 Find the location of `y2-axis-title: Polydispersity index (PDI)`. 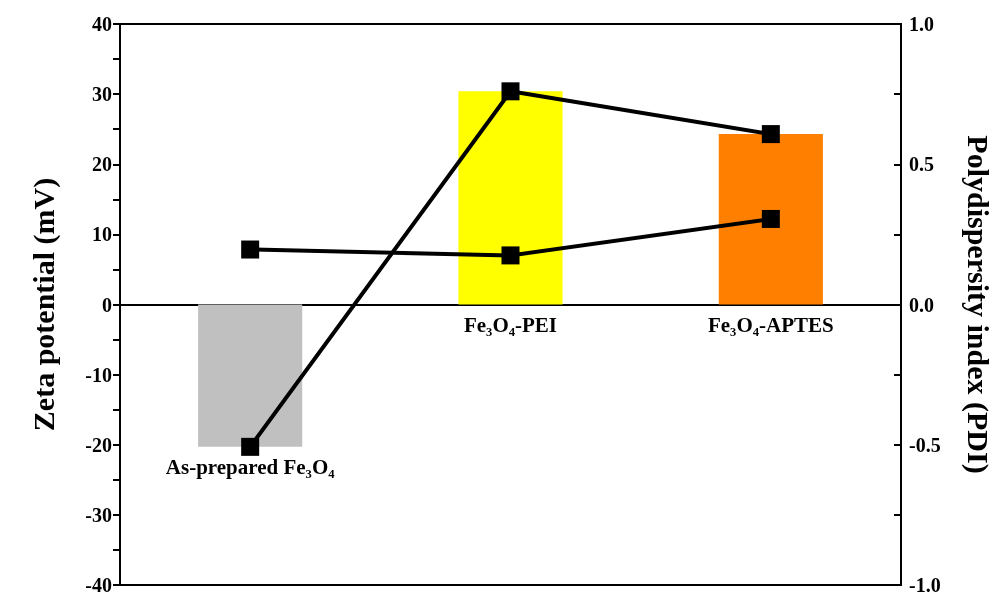

y2-axis-title: Polydispersity index (PDI) is located at coordinates (977, 304).